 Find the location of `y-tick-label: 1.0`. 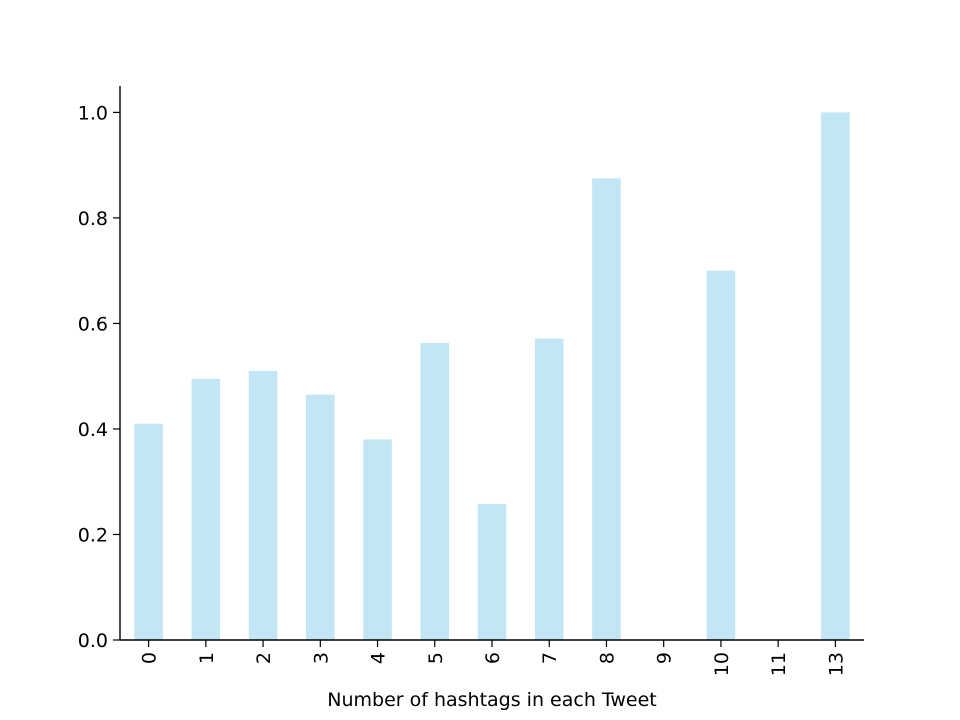

y-tick-label: 1.0 is located at coordinates (93, 113).